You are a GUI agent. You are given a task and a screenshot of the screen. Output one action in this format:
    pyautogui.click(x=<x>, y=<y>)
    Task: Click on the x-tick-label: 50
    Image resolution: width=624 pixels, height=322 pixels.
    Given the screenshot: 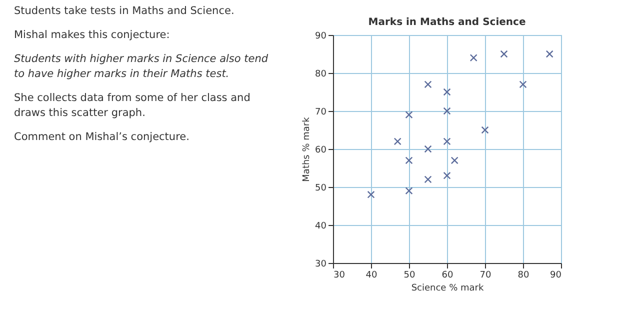 What is the action you would take?
    pyautogui.click(x=410, y=275)
    